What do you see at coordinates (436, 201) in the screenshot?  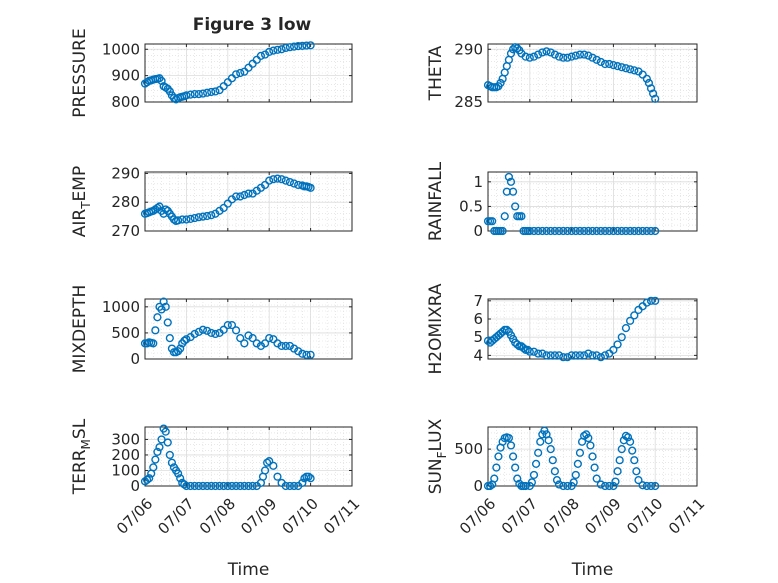 I see `y-axis-label: RAINFALL` at bounding box center [436, 201].